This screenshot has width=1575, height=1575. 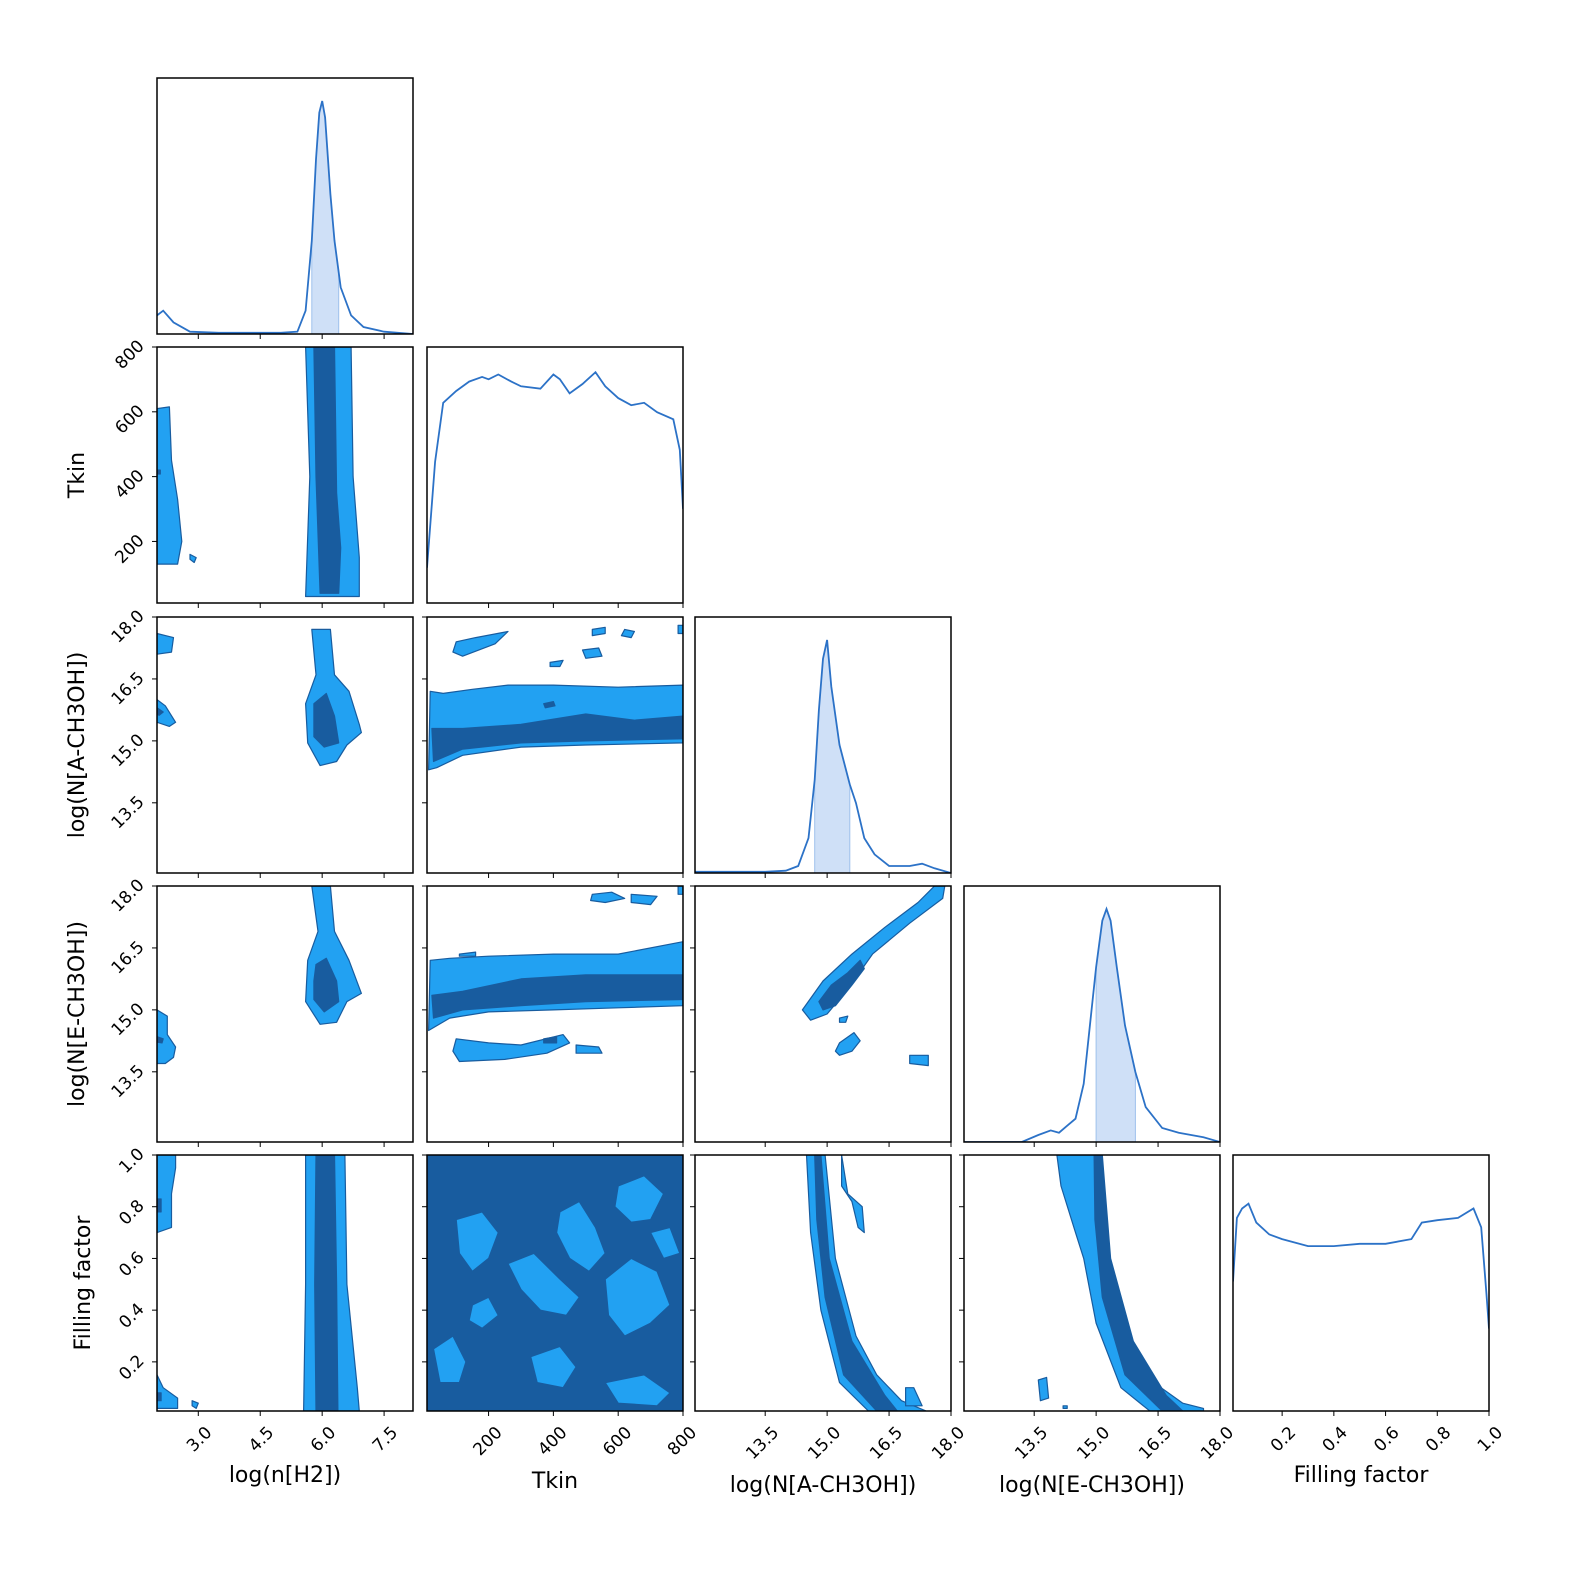 I want to click on x-tick-label: 15.0, so click(x=824, y=1443).